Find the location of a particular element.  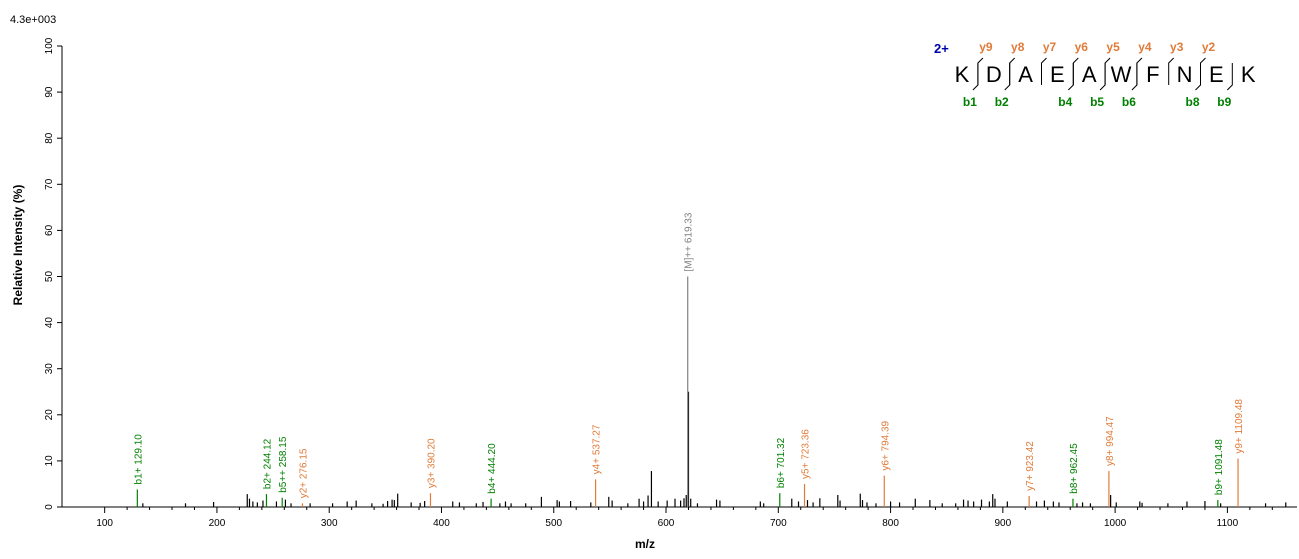

peak-label: b1+ 129.10 is located at coordinates (138, 459).